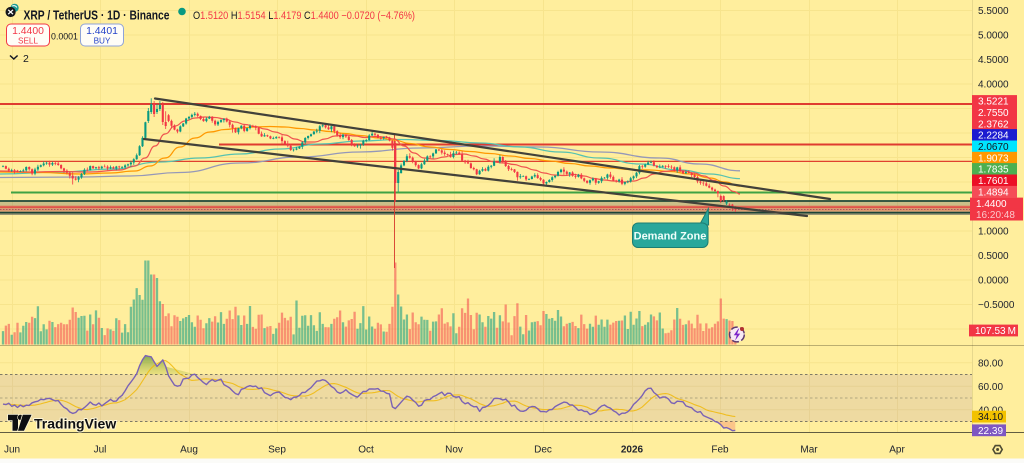 This screenshot has width=1024, height=463. What do you see at coordinates (993, 36) in the screenshot?
I see `svg-text: 5.0000` at bounding box center [993, 36].